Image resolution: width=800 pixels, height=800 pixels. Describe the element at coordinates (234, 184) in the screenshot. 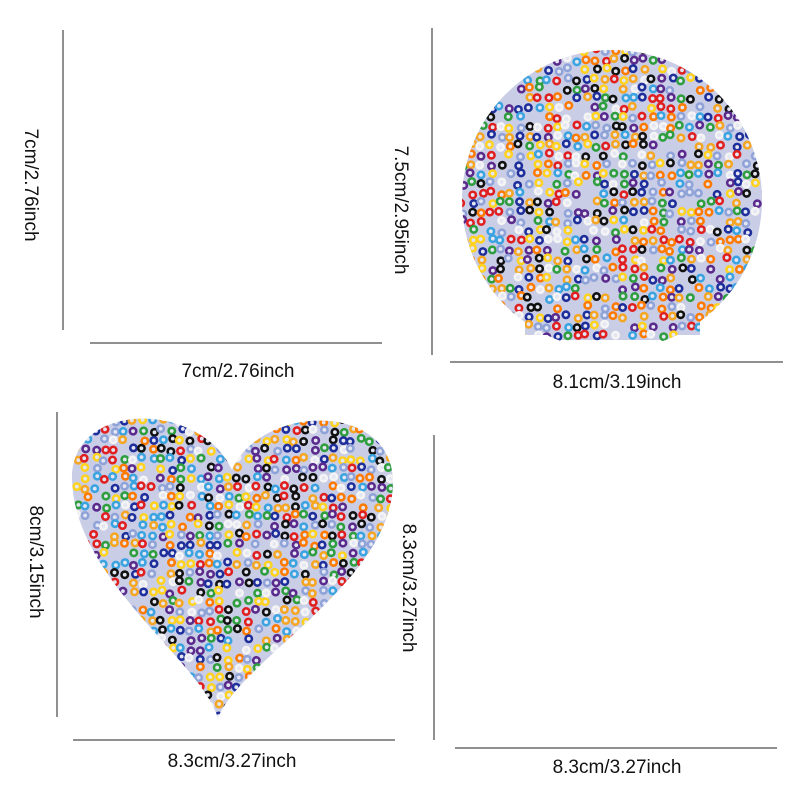

I see `flower-coaster` at that location.